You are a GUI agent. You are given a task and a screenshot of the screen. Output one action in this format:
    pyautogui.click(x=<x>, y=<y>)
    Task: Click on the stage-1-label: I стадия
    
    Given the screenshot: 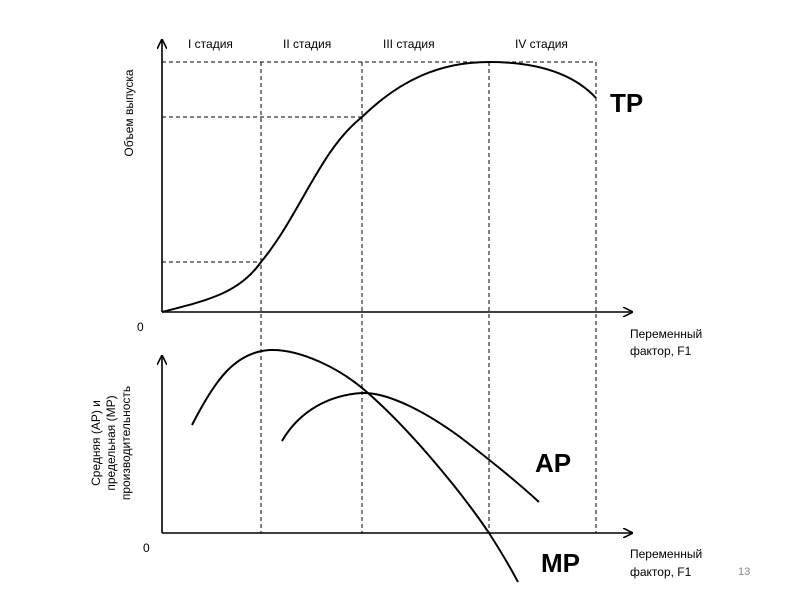 What is the action you would take?
    pyautogui.click(x=210, y=44)
    